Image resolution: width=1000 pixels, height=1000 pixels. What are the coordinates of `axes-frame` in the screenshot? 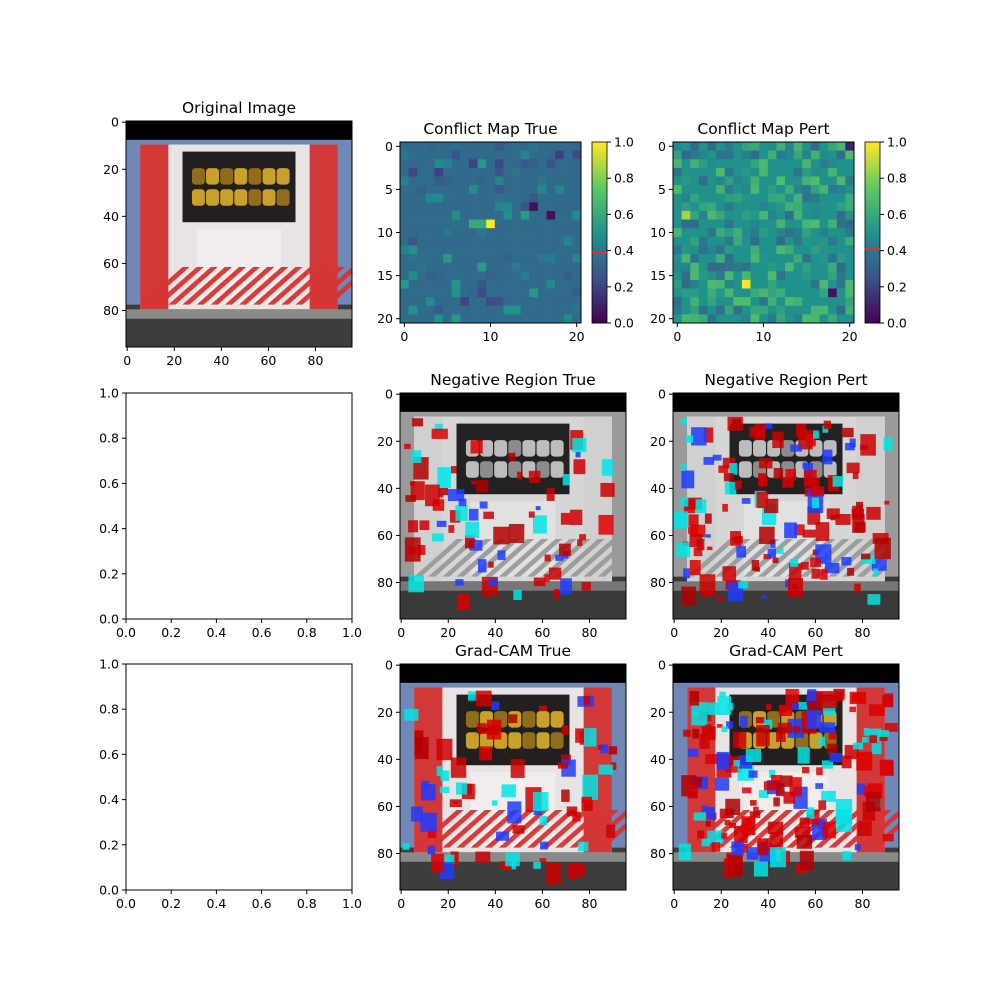 It's located at (786, 506).